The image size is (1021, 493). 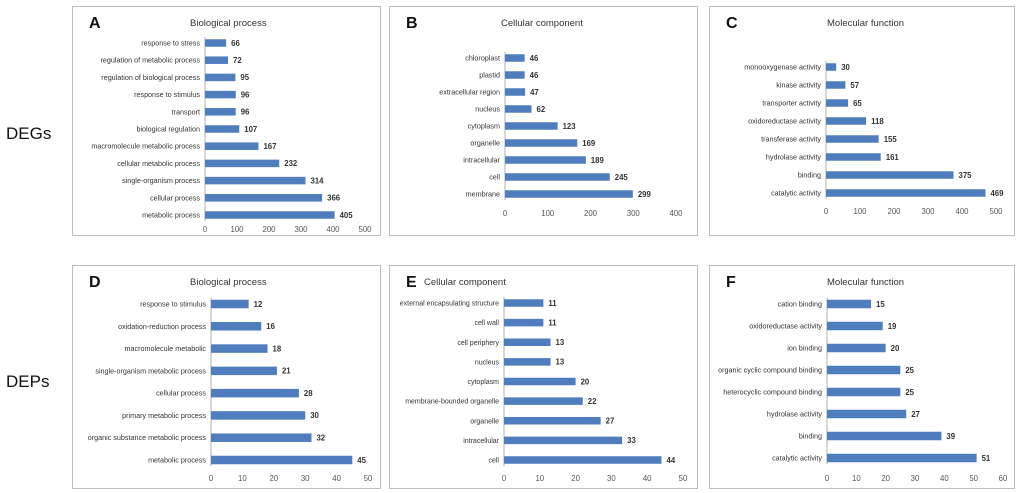 I want to click on panel-letter-b: B, so click(x=412, y=23).